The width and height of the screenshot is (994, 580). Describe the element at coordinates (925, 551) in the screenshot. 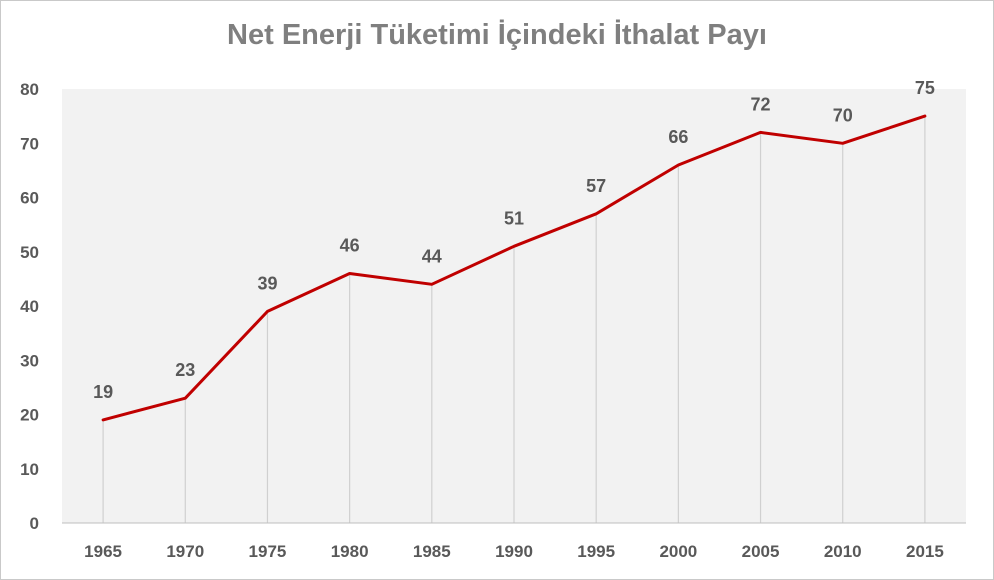

I see `x-tick-label: 2015` at that location.